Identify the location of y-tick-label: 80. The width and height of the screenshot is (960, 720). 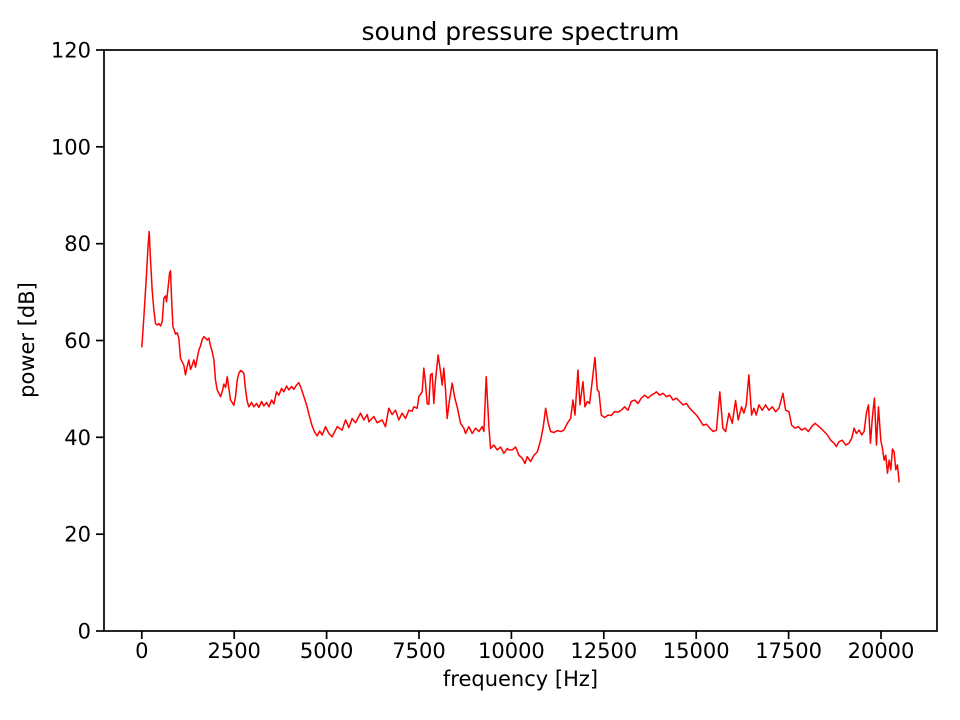
(77, 244).